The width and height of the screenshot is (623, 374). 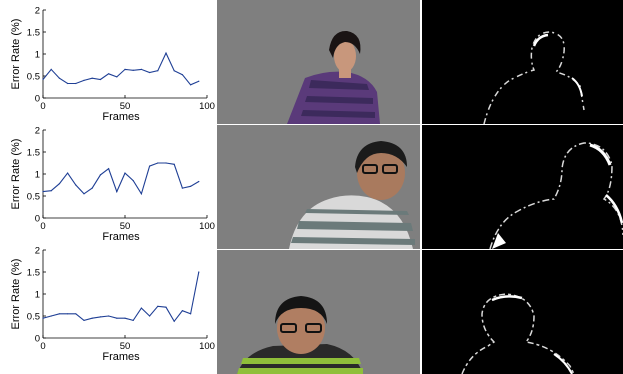 I want to click on photo-man-green-striped-shirt, so click(x=318, y=312).